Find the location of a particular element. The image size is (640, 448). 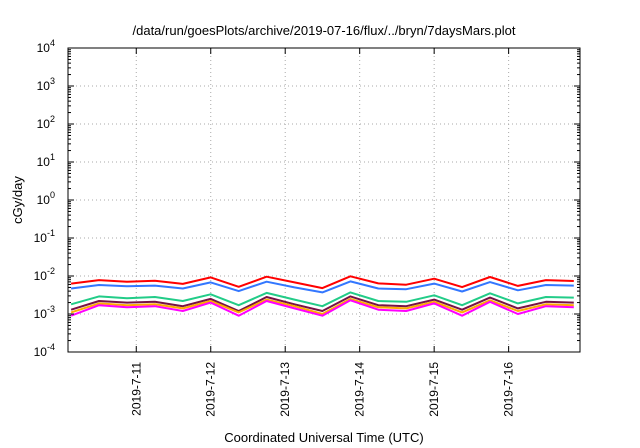

x-tick-label: 2019-7-11 is located at coordinates (136, 389).